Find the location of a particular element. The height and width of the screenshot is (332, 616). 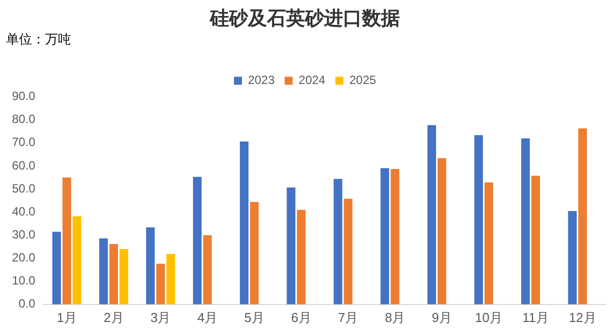

x-tick-label: 2月 is located at coordinates (114, 317).